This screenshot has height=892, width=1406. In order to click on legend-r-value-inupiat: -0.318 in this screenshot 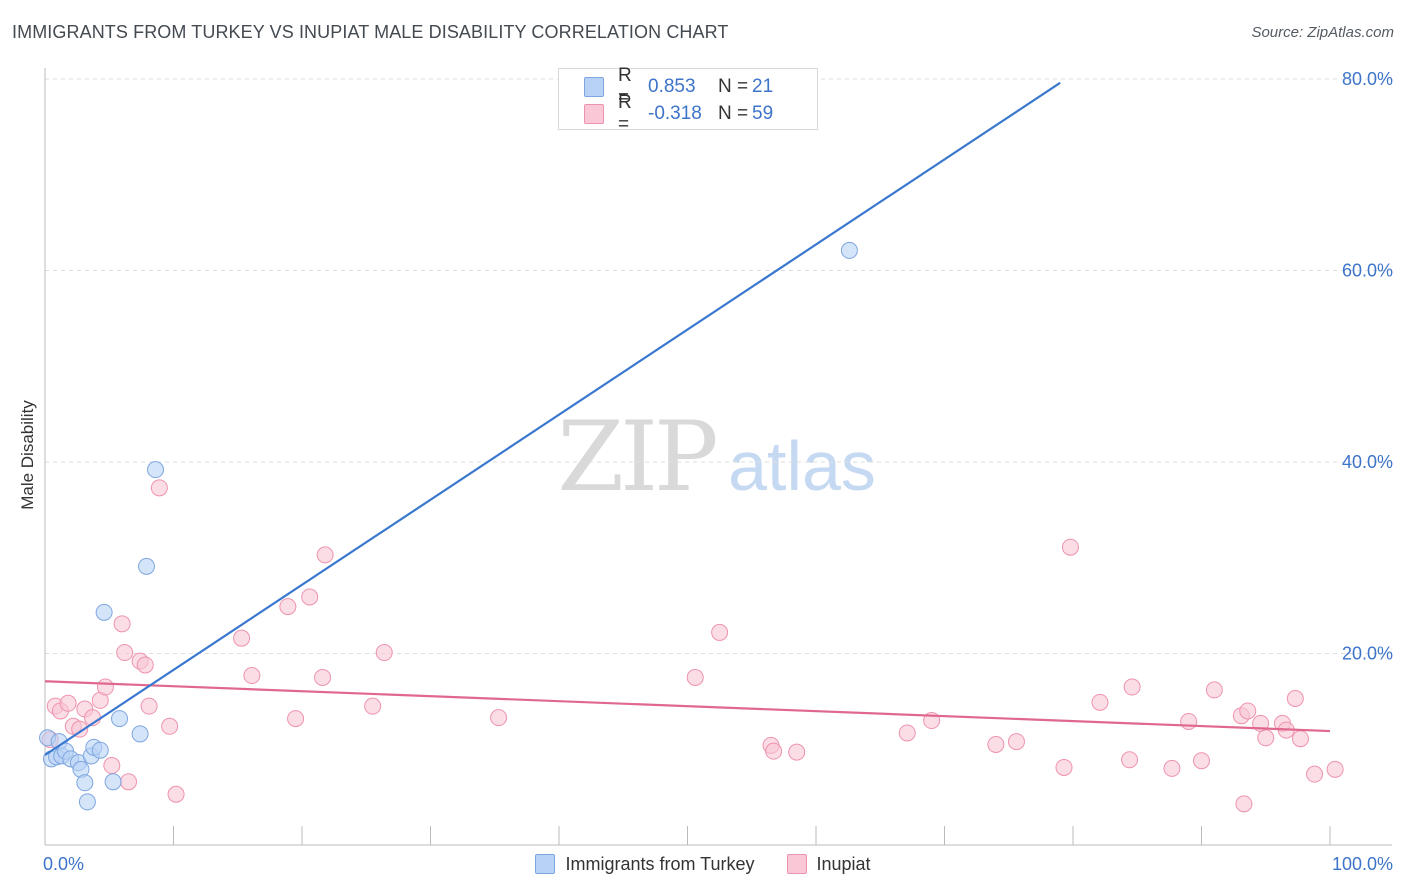, I will do `click(675, 113)`.